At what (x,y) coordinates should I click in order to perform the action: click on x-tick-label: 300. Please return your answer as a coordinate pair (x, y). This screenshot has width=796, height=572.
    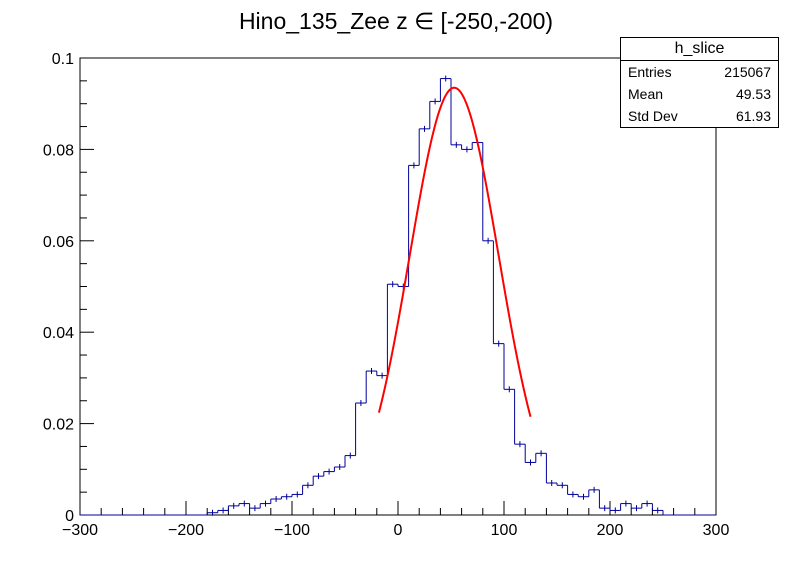
    Looking at the image, I should click on (716, 530).